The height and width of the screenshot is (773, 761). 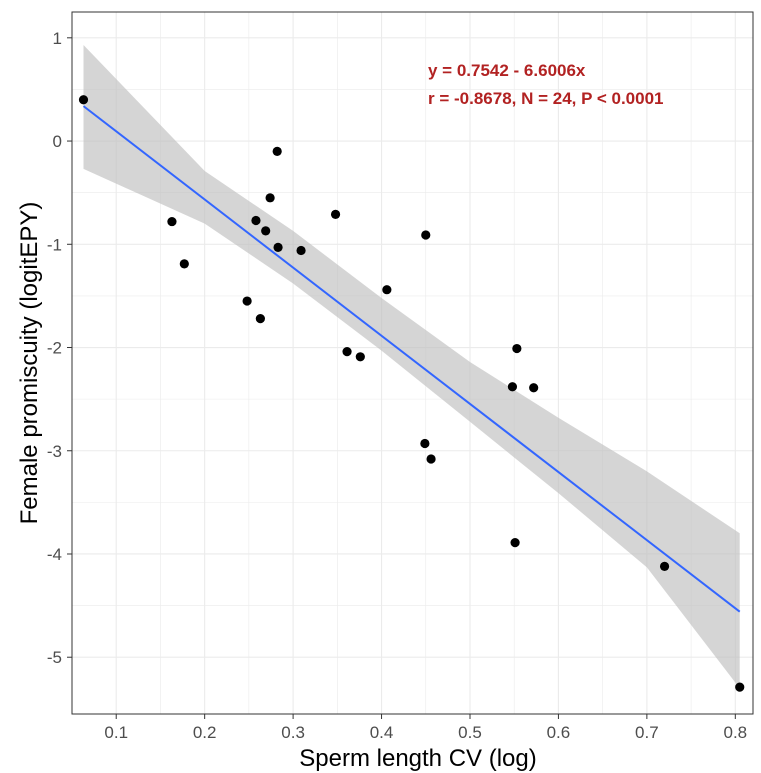 I want to click on y-tick-label: 0, so click(x=57, y=141).